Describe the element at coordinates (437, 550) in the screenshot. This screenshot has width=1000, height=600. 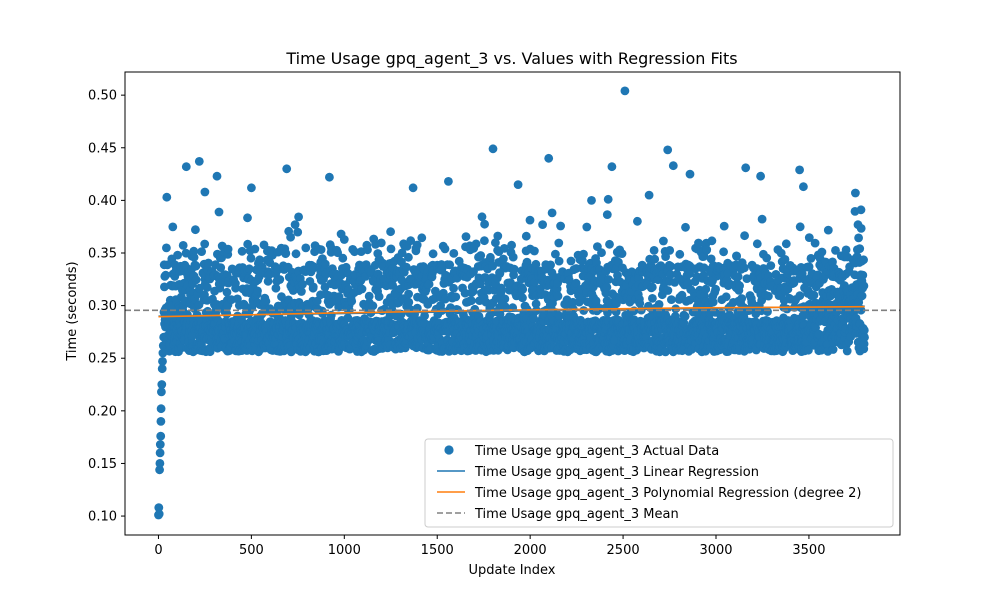
I see `x-tick-label: 1500` at that location.